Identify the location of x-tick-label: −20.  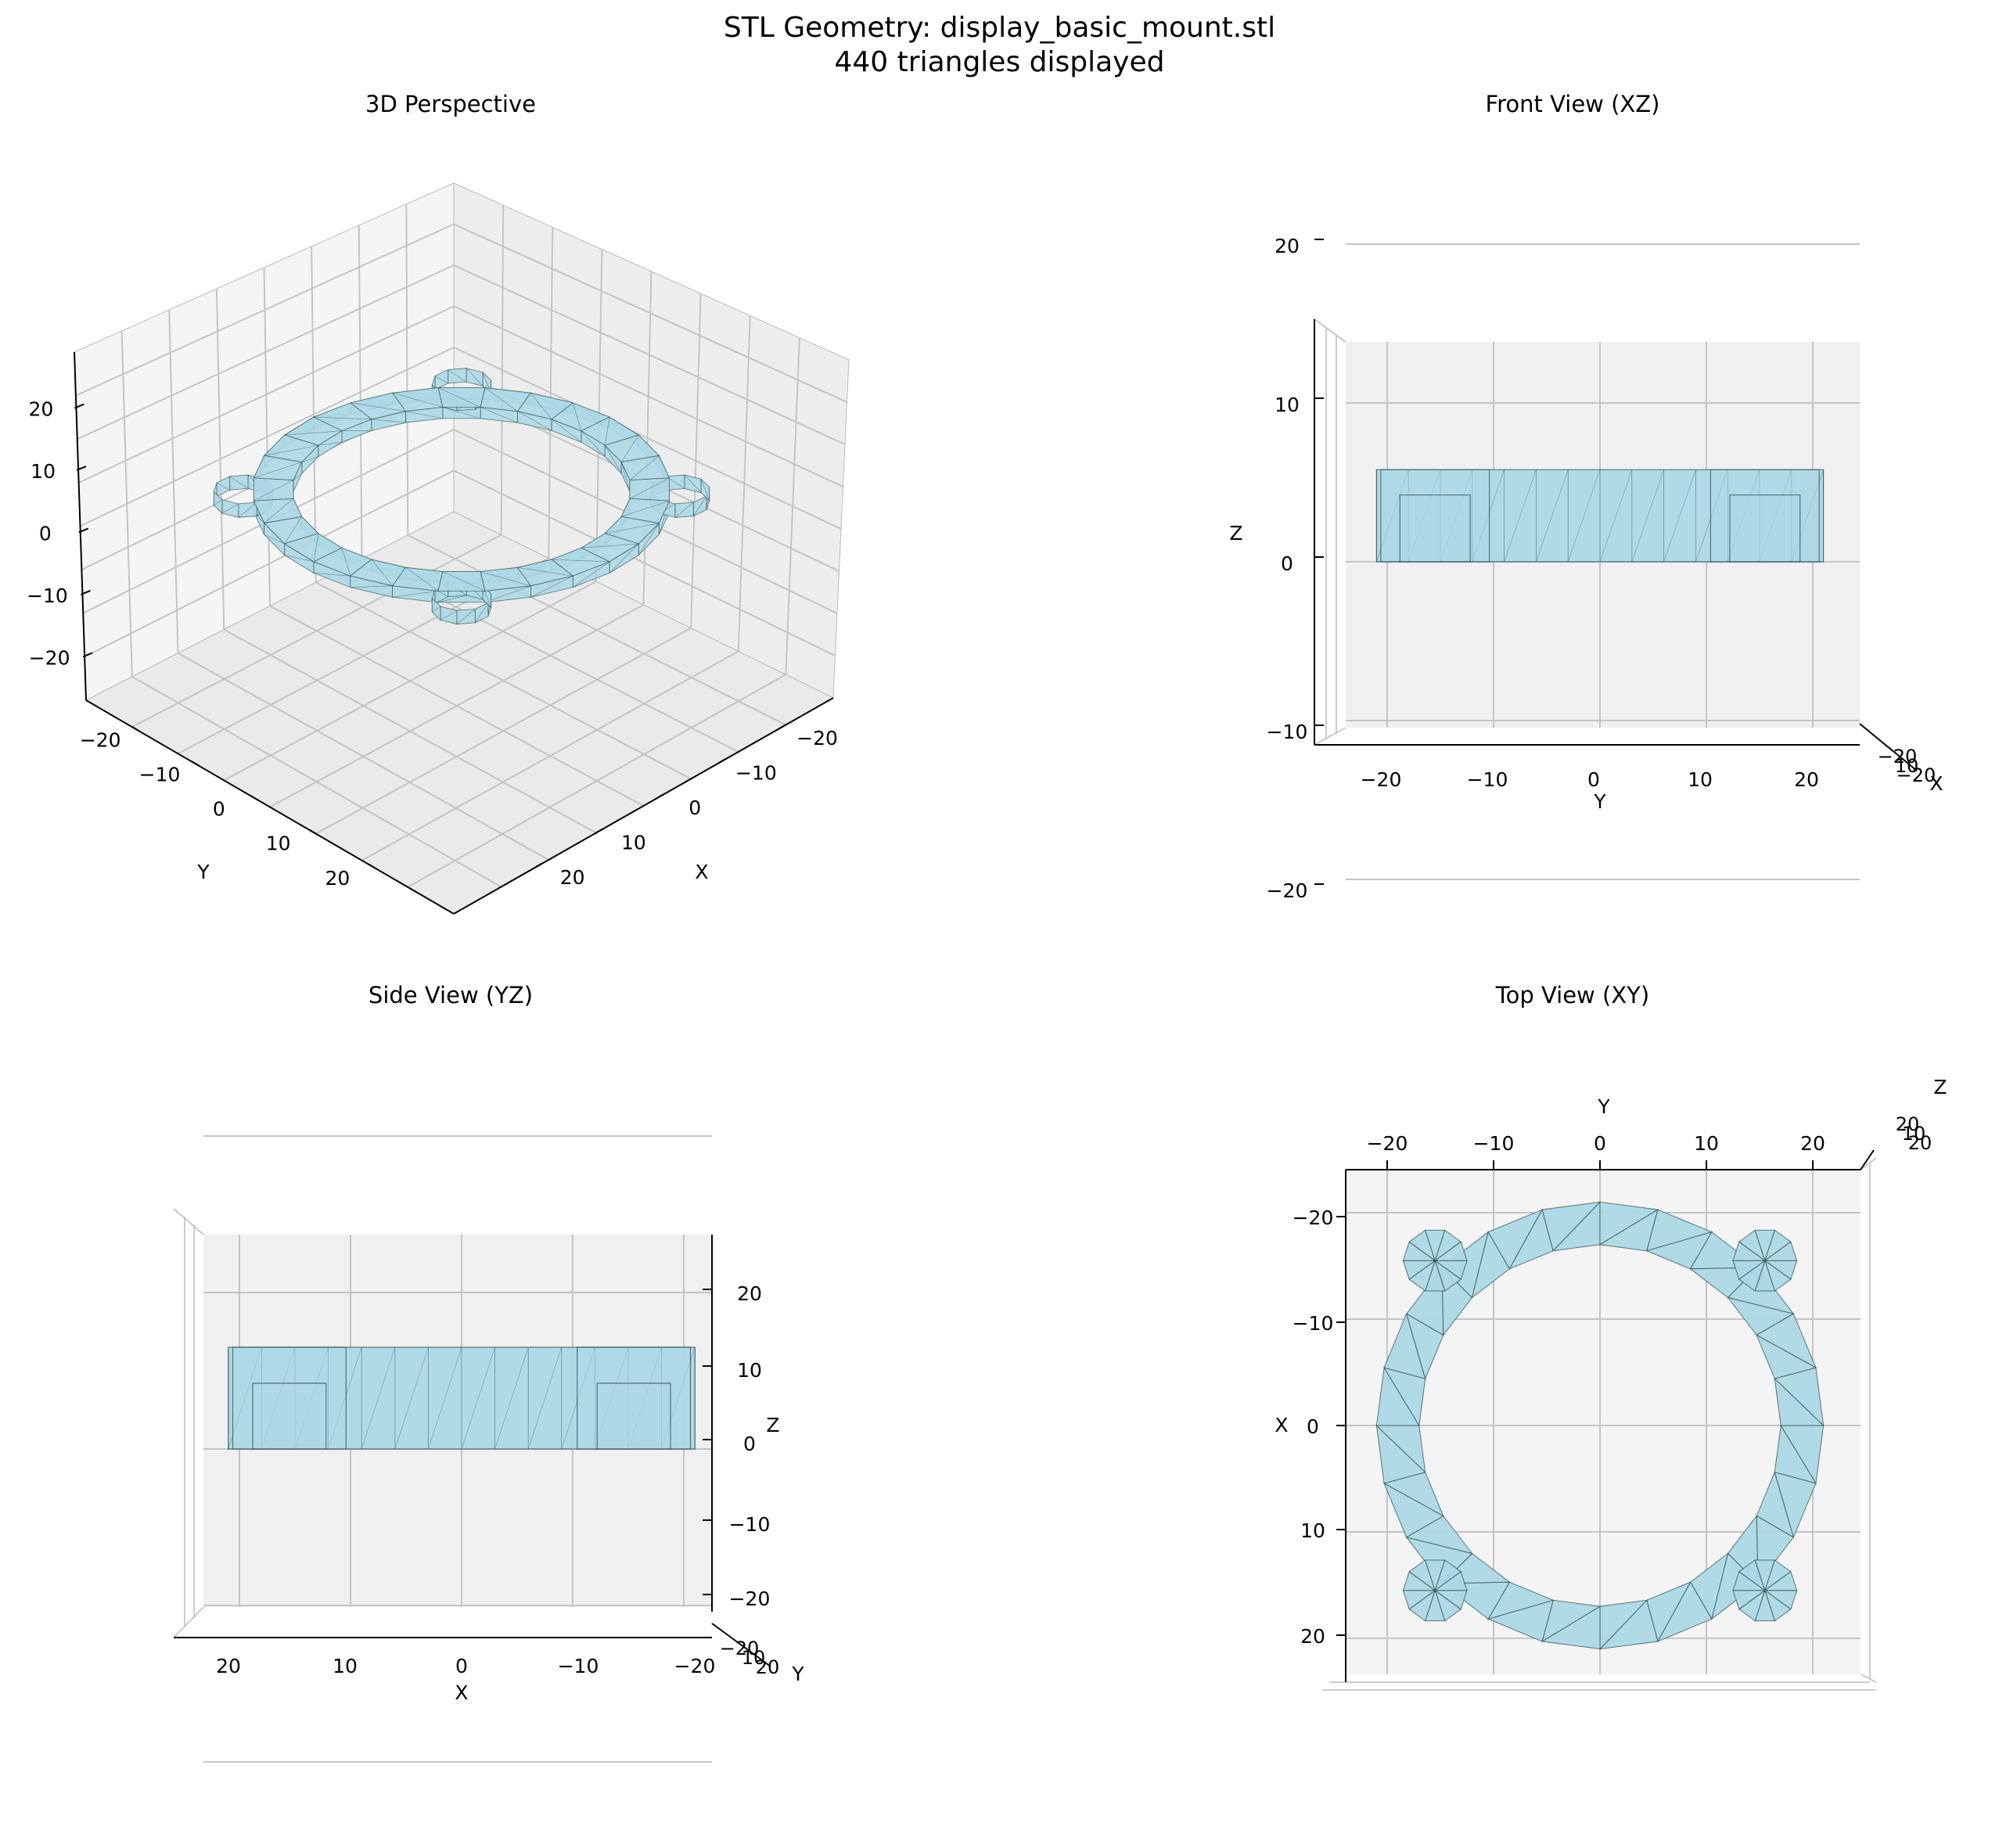
(817, 738).